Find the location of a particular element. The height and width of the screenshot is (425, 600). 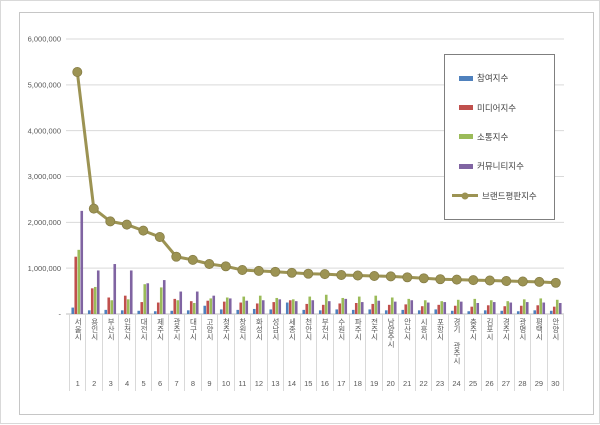

category-cell: 남양주시 20 is located at coordinates (391, 352).